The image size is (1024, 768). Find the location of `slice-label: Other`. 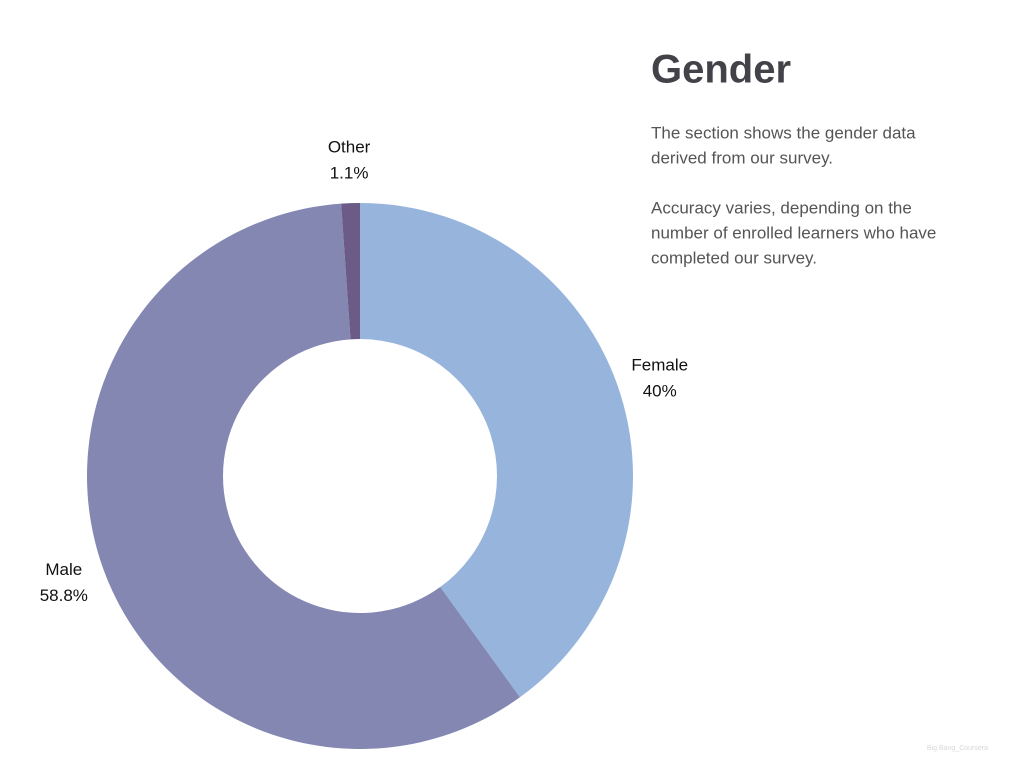

slice-label: Other is located at coordinates (349, 147).